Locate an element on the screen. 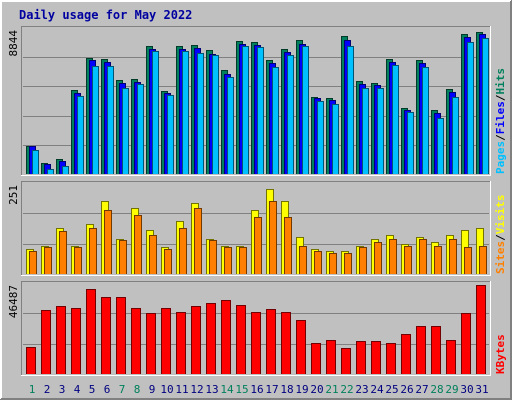 The height and width of the screenshot is (405, 512). x-tick-label: 2 is located at coordinates (47, 389).